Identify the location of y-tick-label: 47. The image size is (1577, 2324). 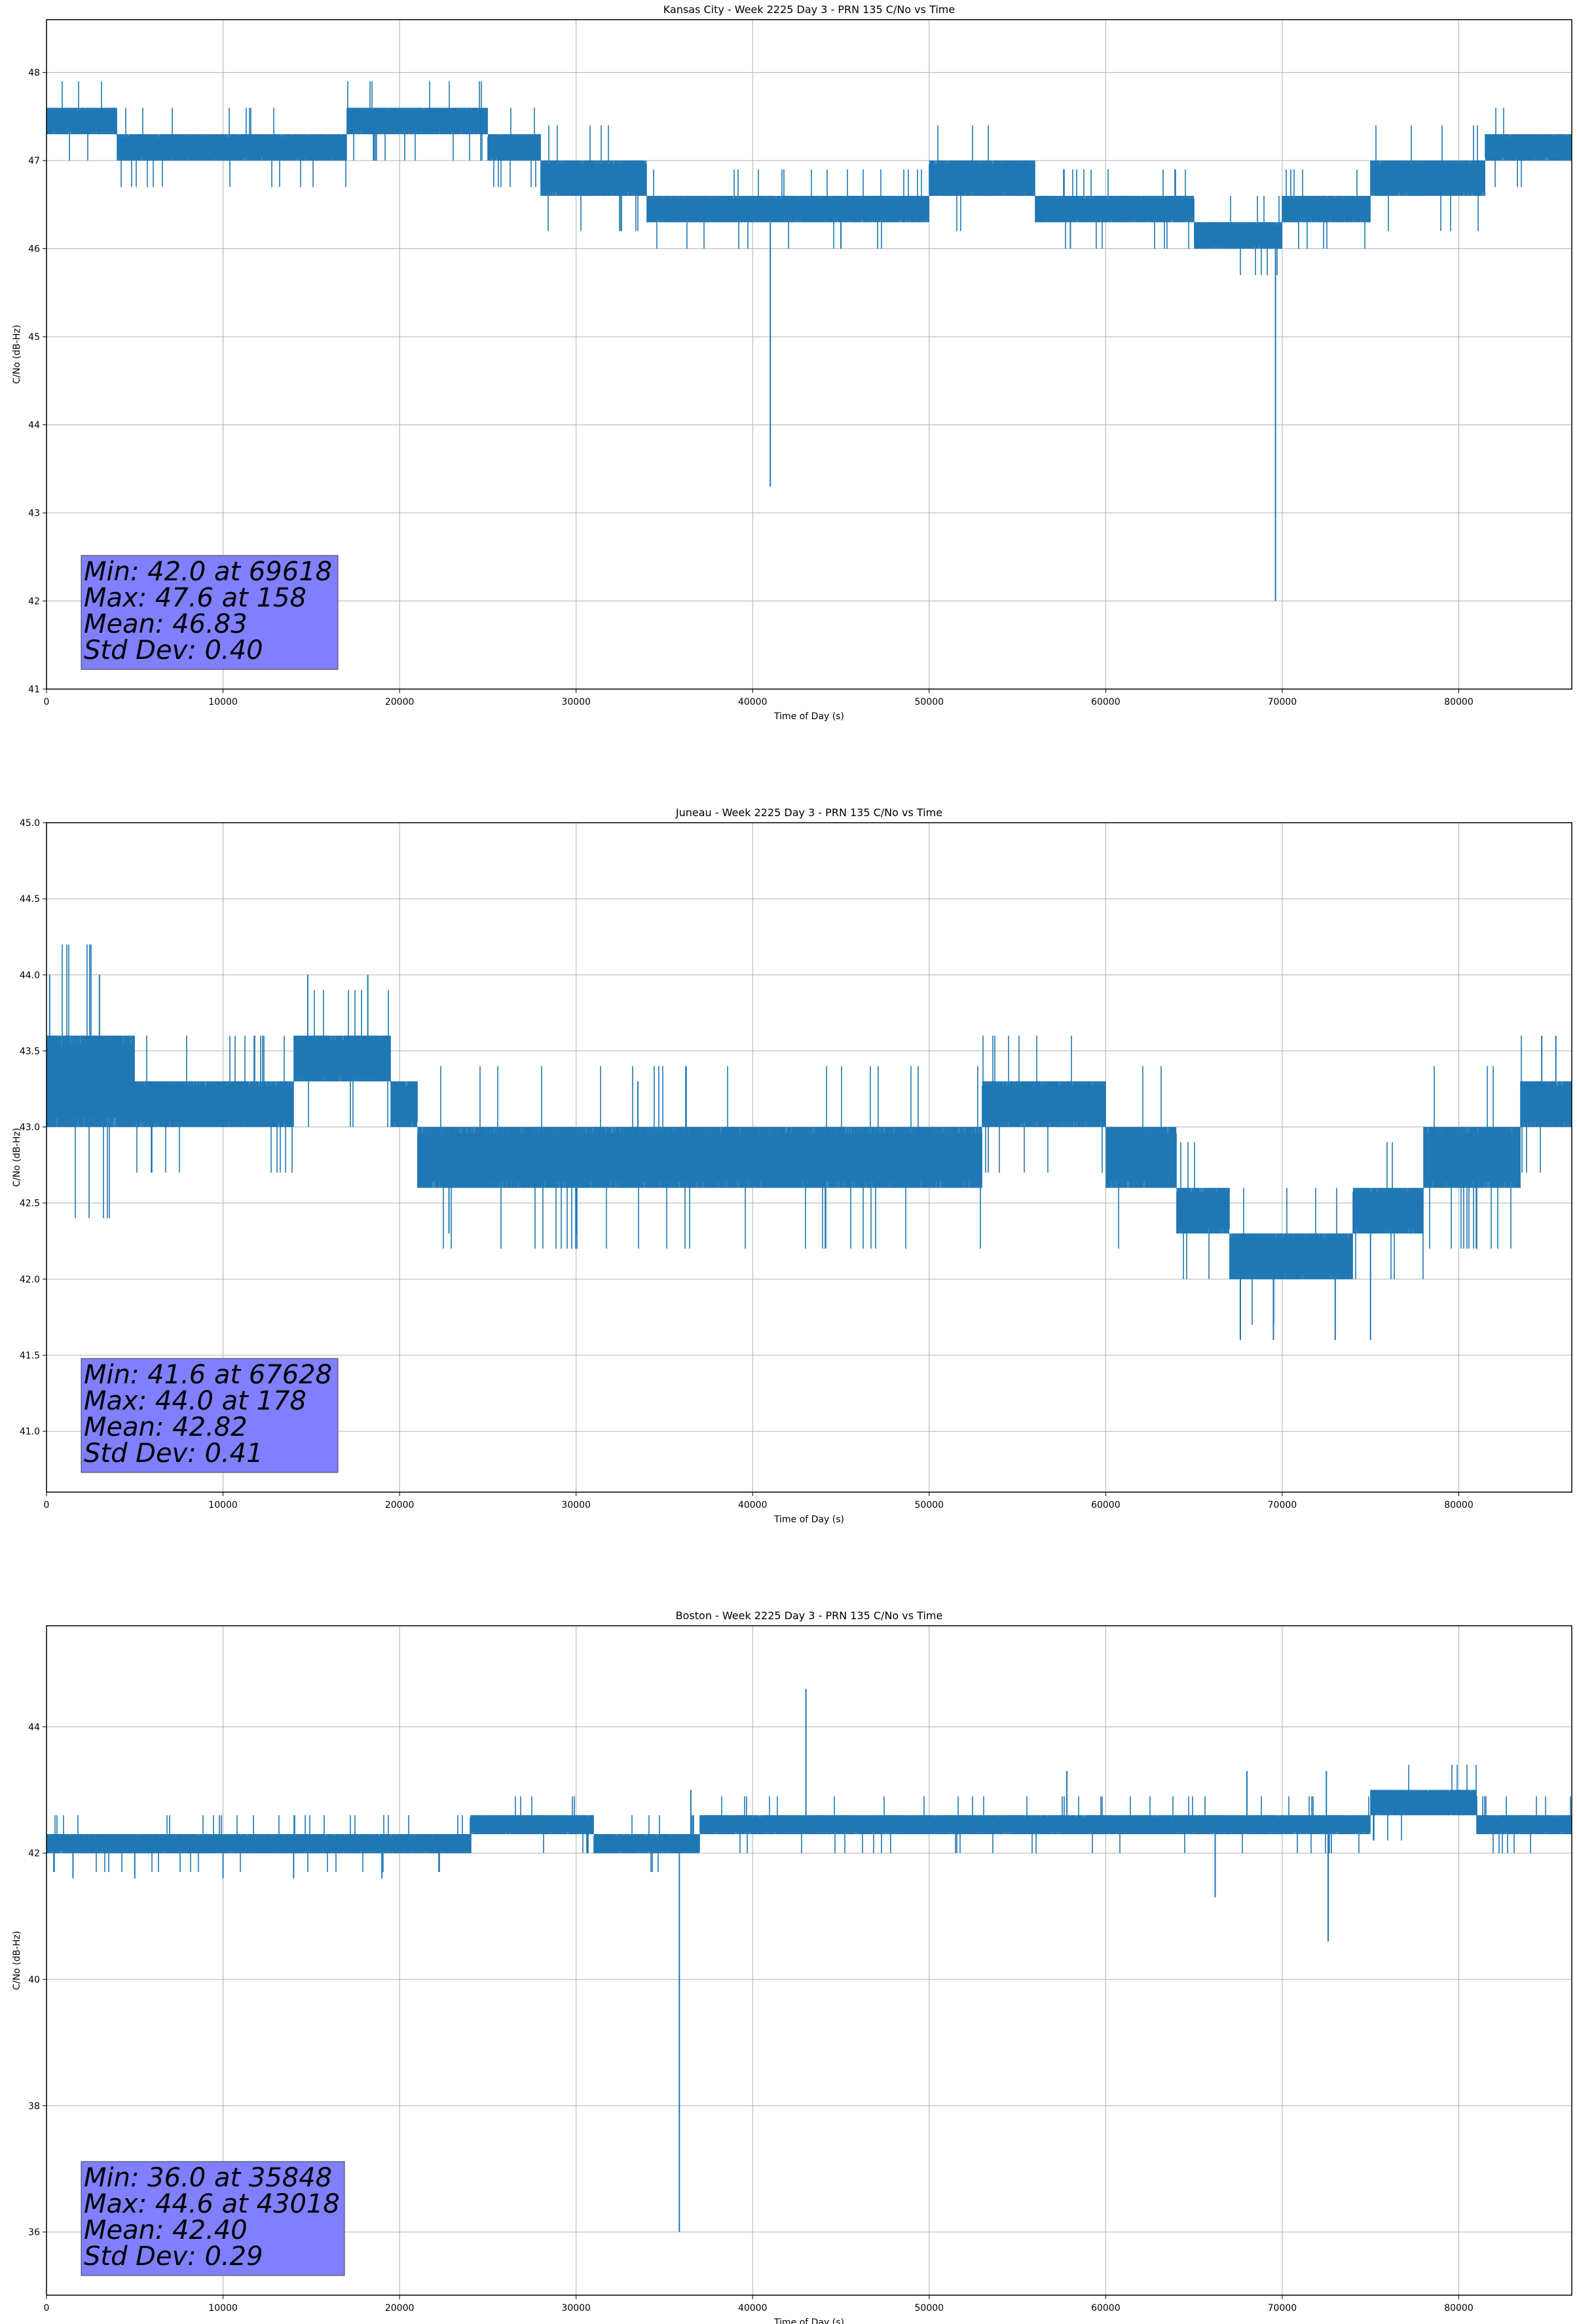
(34, 161).